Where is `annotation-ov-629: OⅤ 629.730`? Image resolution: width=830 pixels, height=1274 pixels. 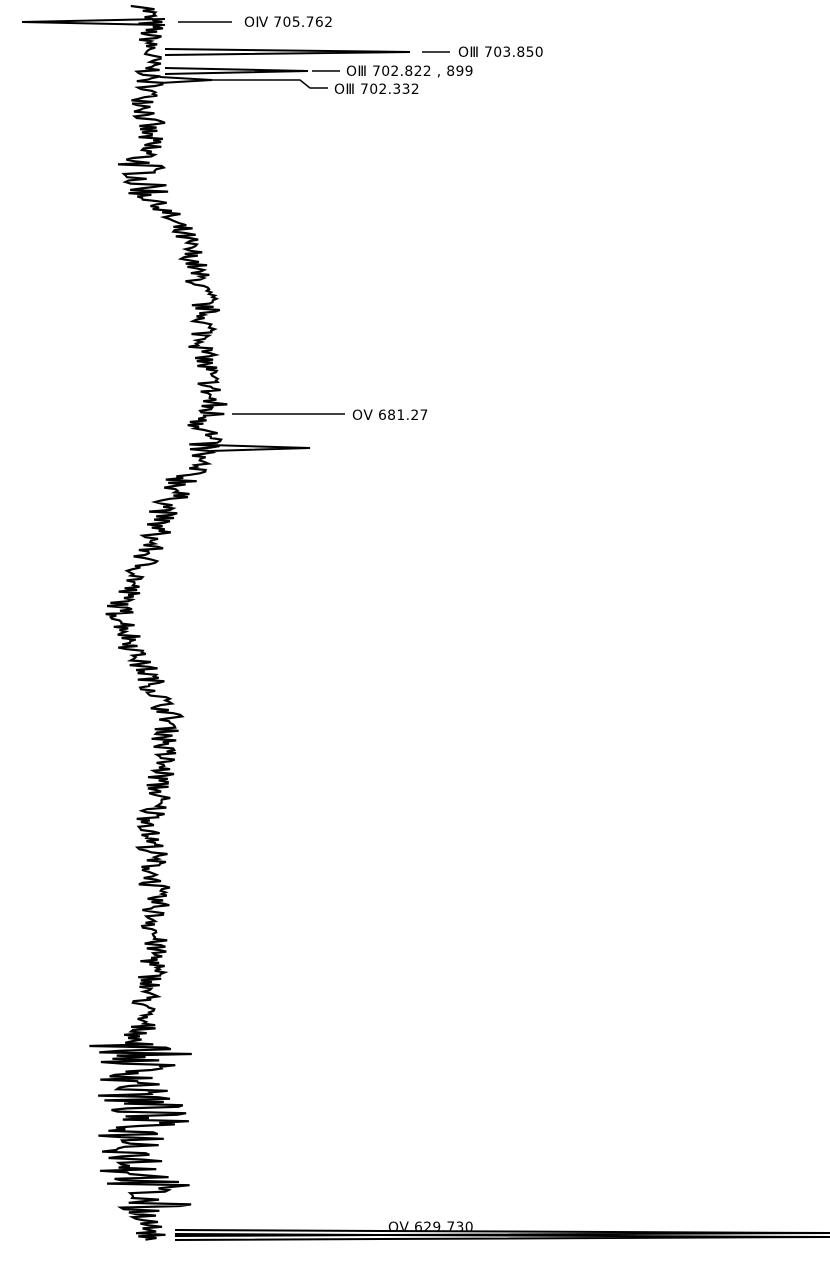
annotation-ov-629: OⅤ 629.730 is located at coordinates (431, 1228).